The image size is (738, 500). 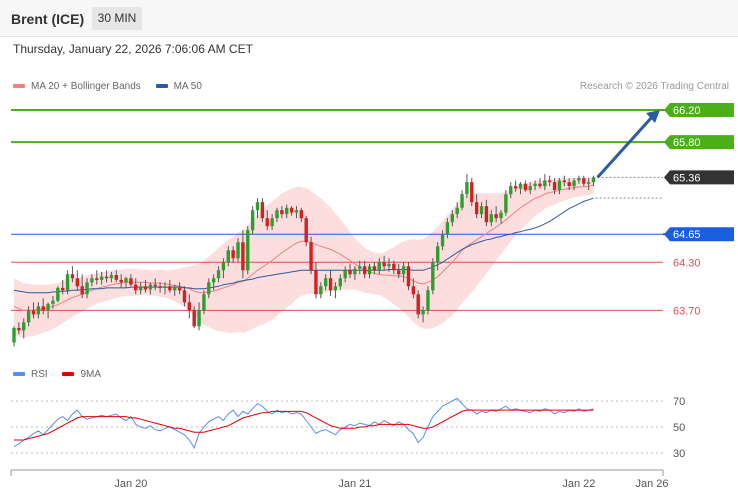 I want to click on x-tick-label: Jan 20, so click(x=130, y=484).